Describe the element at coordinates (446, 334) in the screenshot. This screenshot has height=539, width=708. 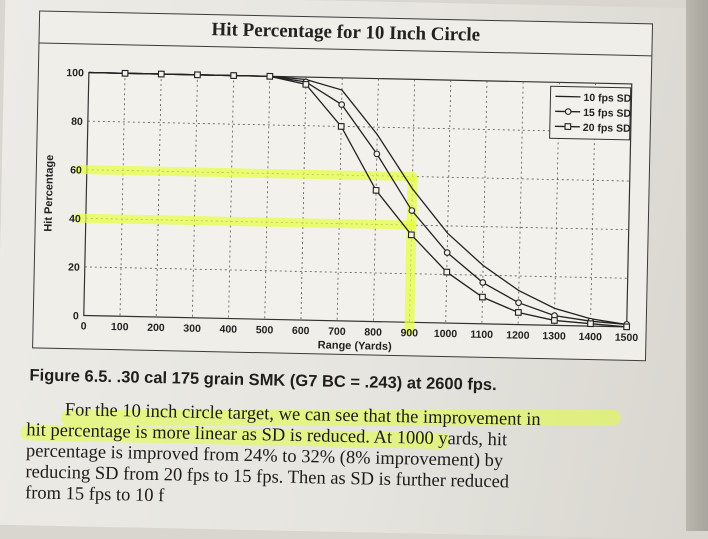
I see `x-tick-label: 1000` at that location.